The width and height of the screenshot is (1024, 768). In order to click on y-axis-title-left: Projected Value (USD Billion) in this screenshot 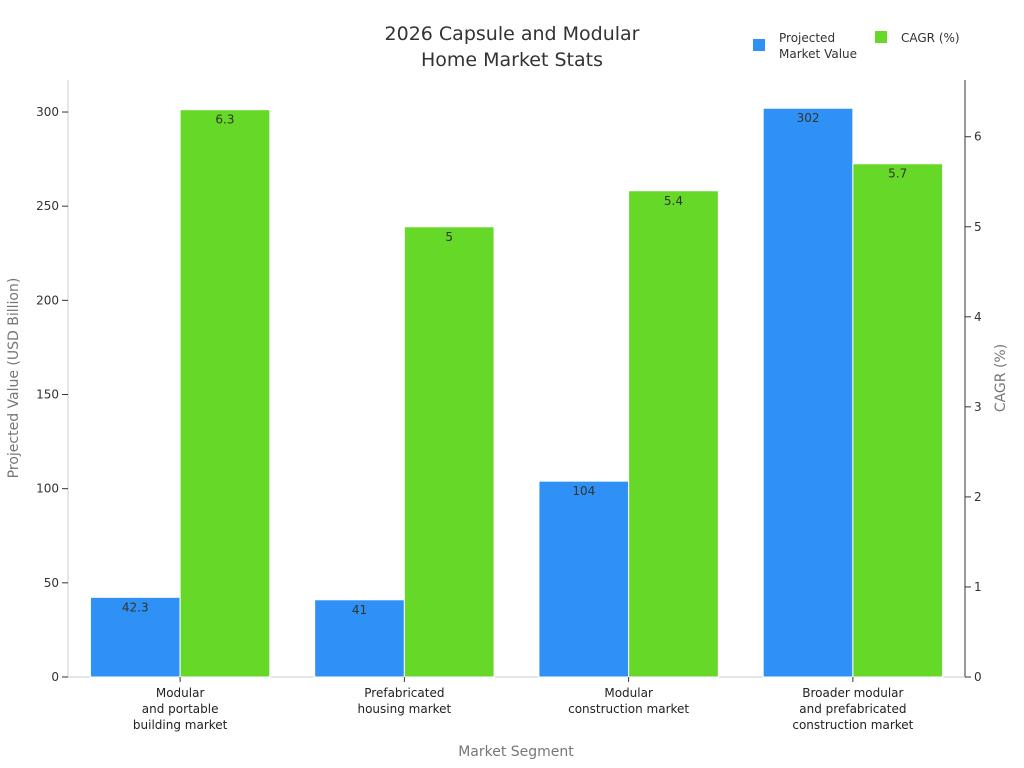, I will do `click(14, 378)`.